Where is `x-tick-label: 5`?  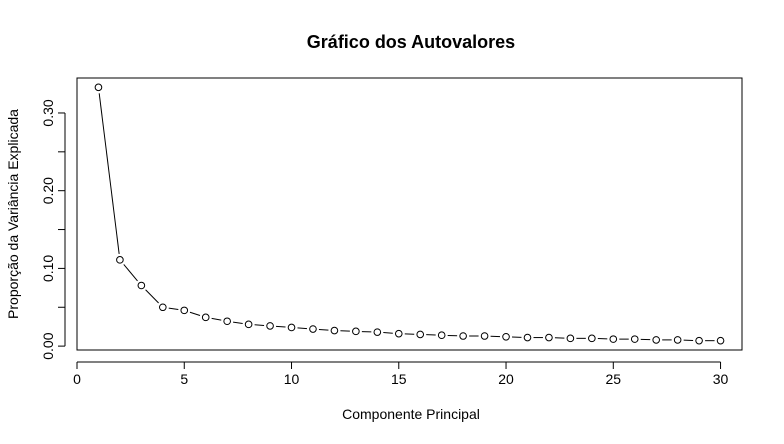 x-tick-label: 5 is located at coordinates (184, 379).